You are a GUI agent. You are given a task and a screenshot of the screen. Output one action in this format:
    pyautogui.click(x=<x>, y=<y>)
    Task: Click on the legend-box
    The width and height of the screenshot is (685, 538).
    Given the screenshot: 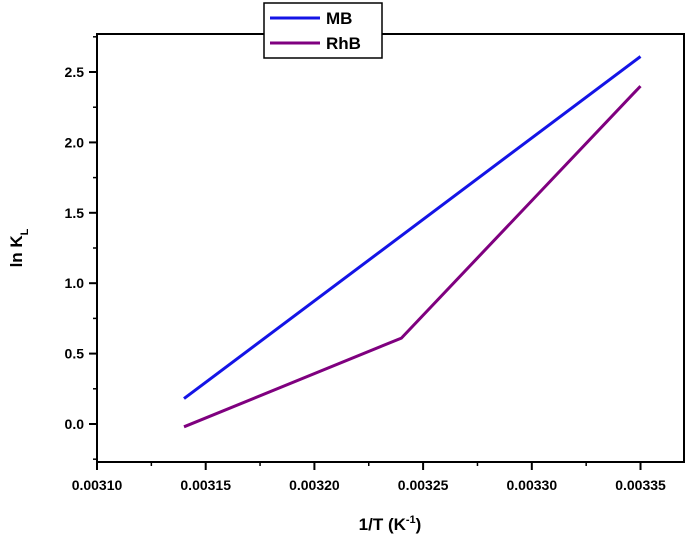 What is the action you would take?
    pyautogui.click(x=323, y=30)
    